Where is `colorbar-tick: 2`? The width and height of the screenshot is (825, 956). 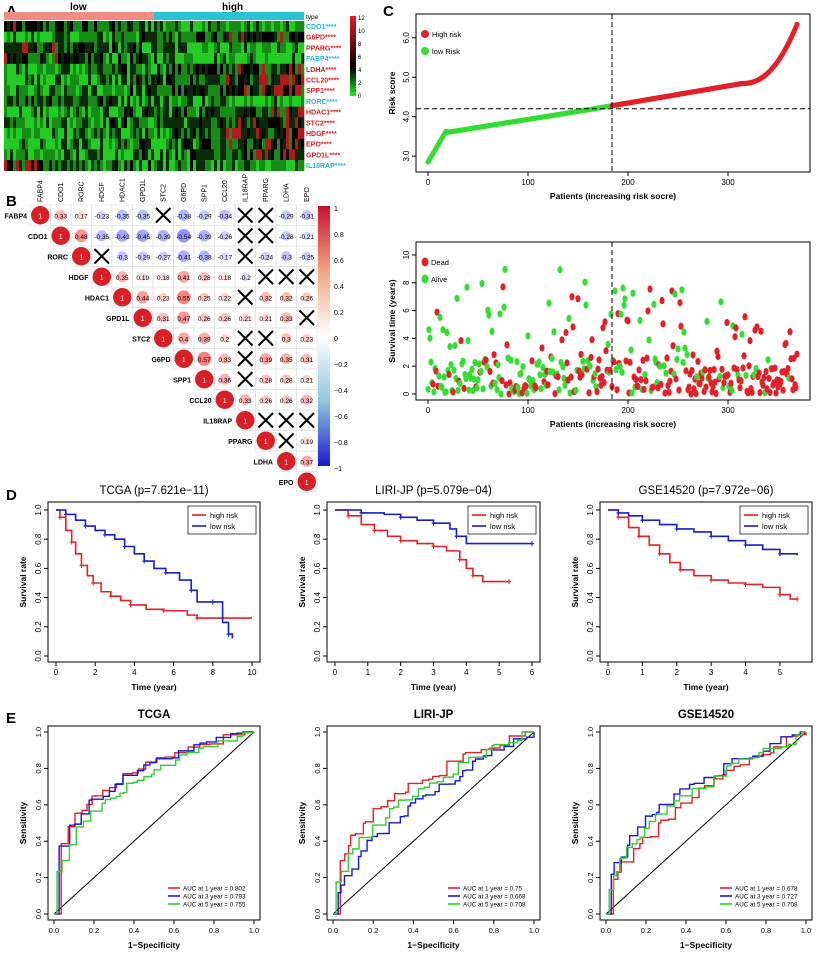 colorbar-tick: 2 is located at coordinates (360, 84).